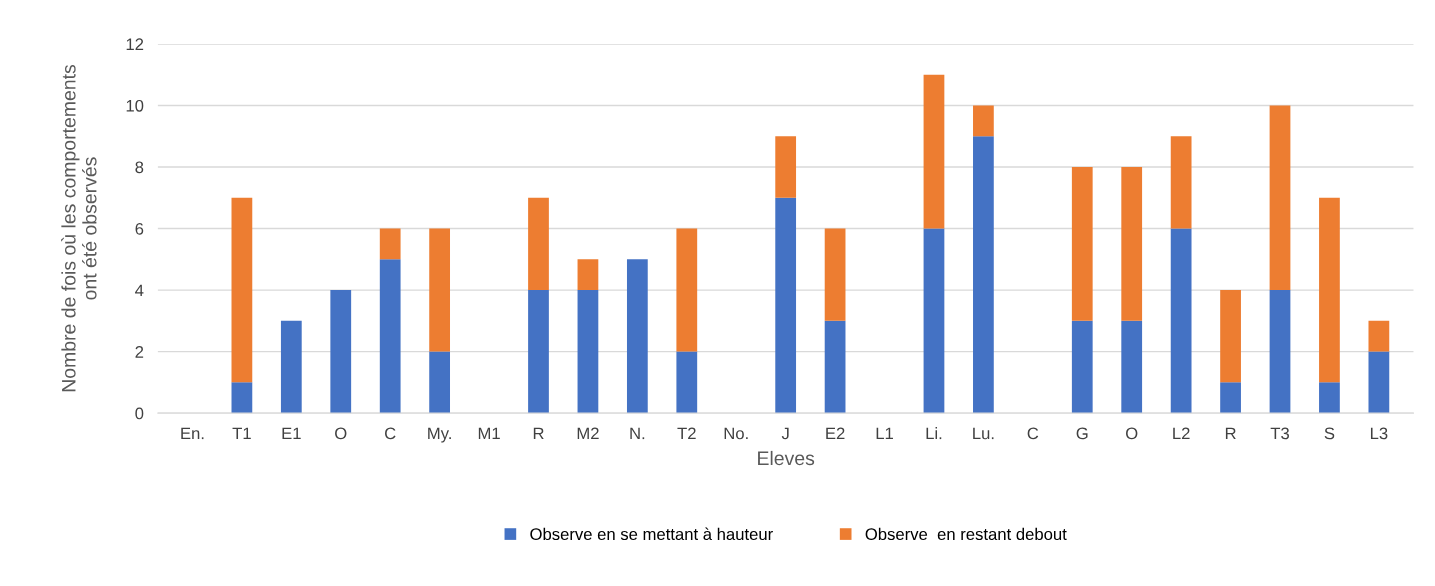  What do you see at coordinates (934, 433) in the screenshot?
I see `x-tick-label: Li.` at bounding box center [934, 433].